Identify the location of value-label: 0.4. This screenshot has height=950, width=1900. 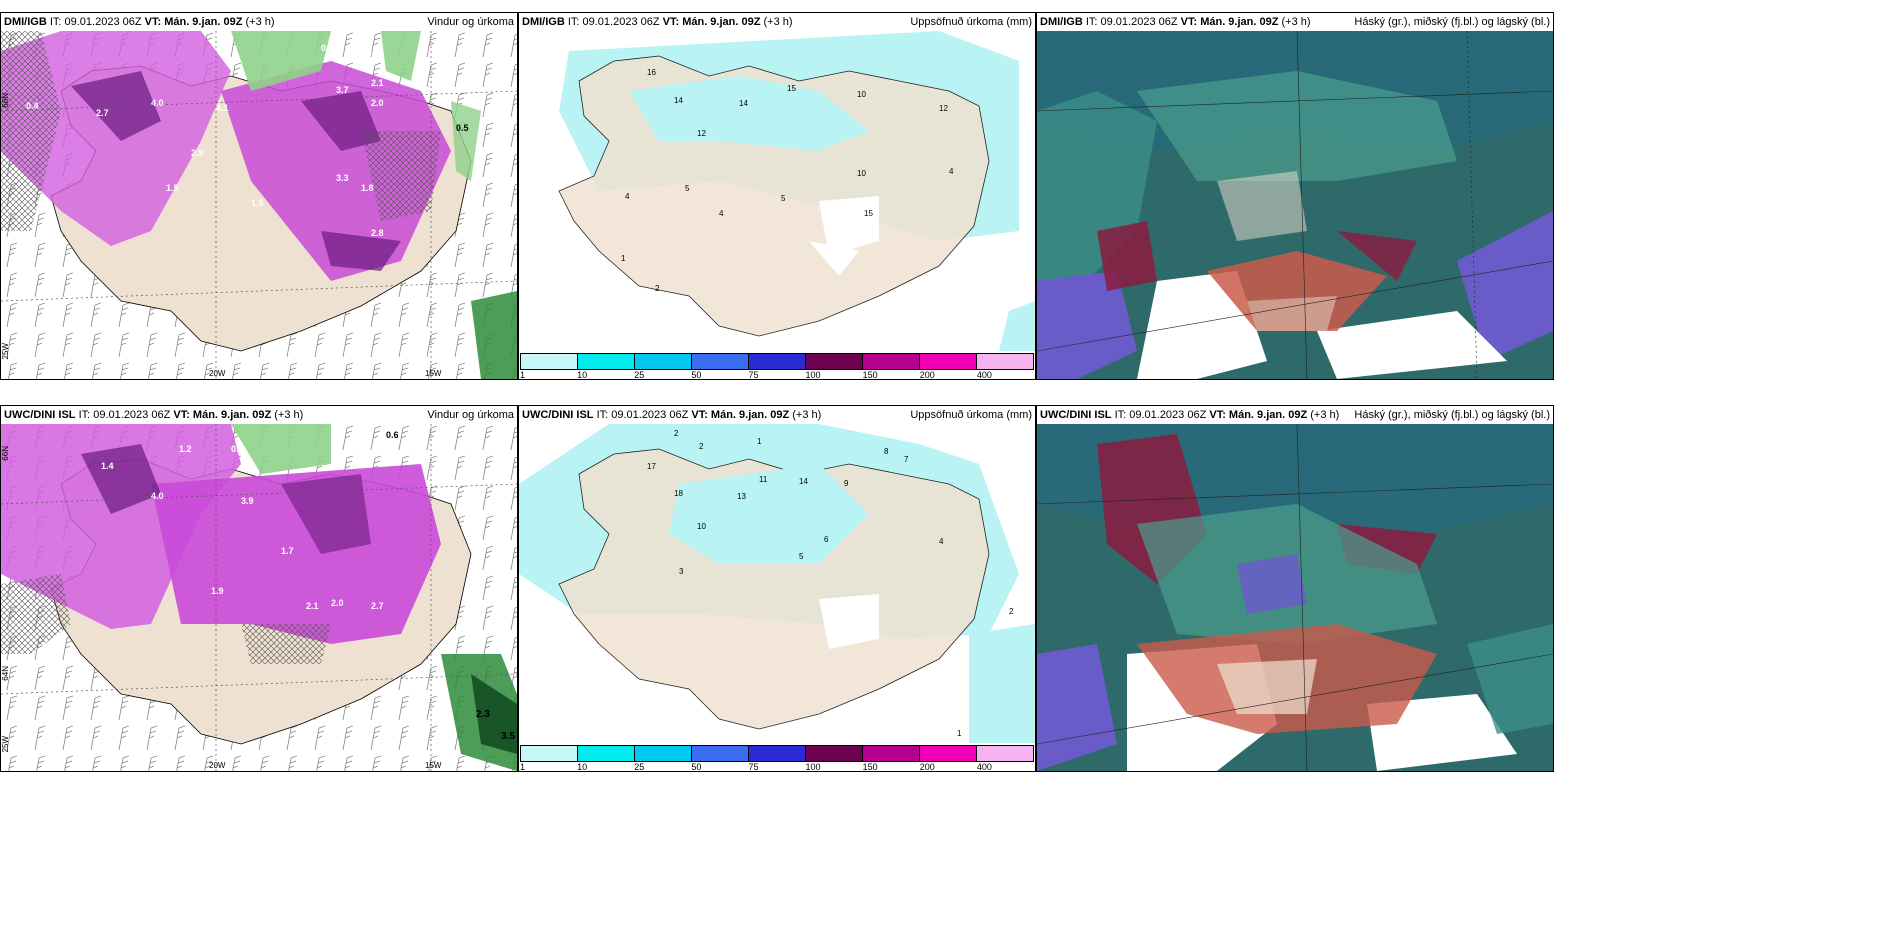
(32, 106).